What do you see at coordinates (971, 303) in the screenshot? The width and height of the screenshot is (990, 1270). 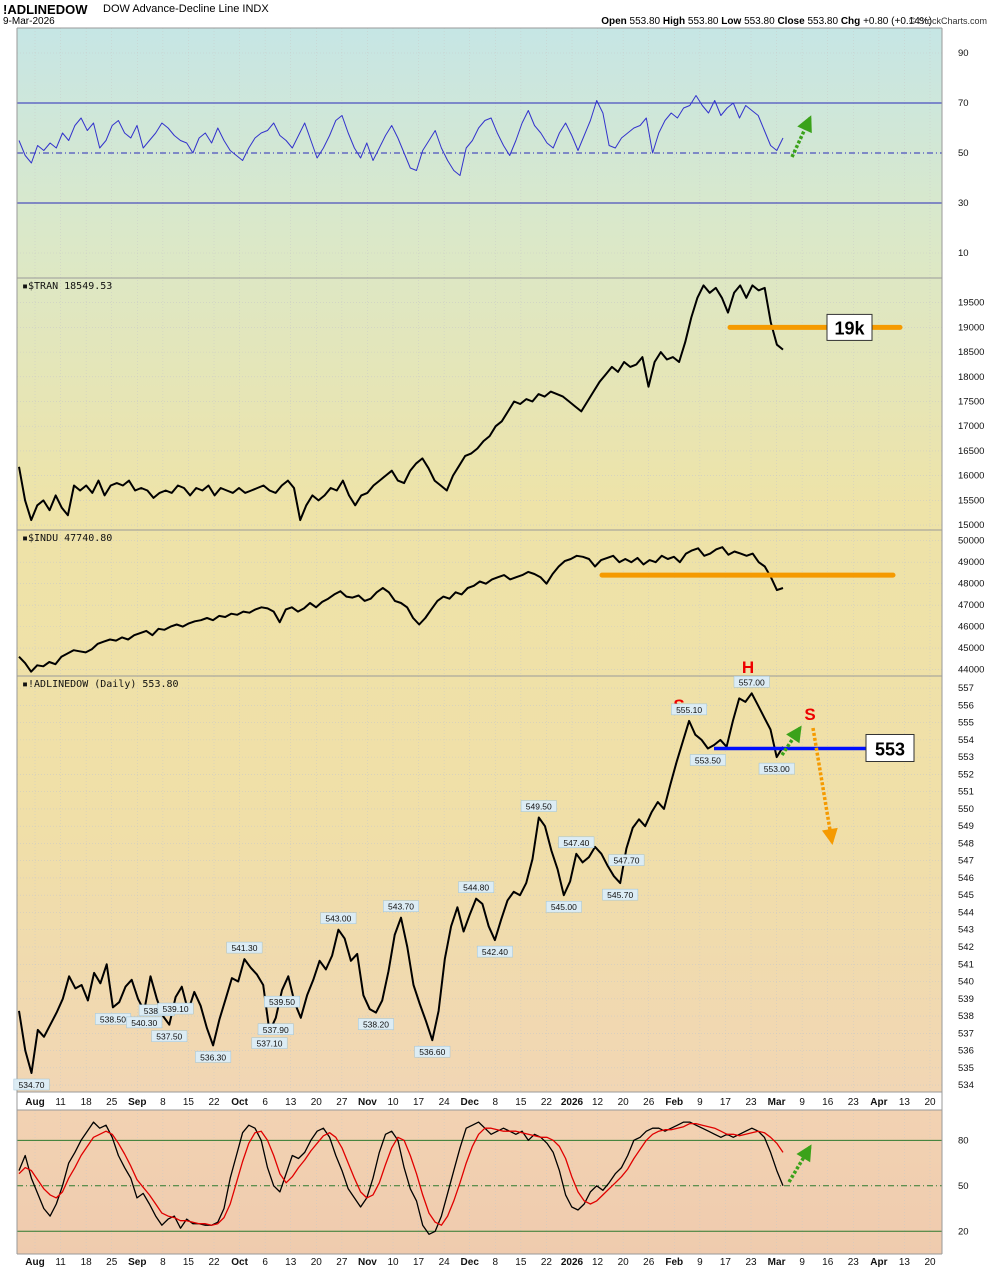 I see `value-tick-label: 19500` at bounding box center [971, 303].